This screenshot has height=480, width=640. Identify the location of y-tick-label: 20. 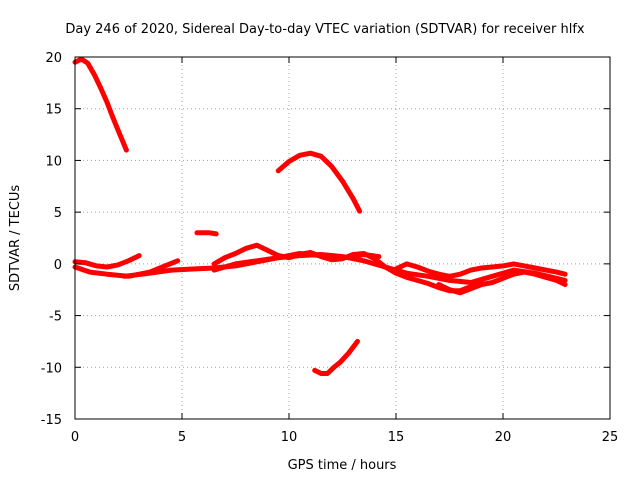
(53, 58).